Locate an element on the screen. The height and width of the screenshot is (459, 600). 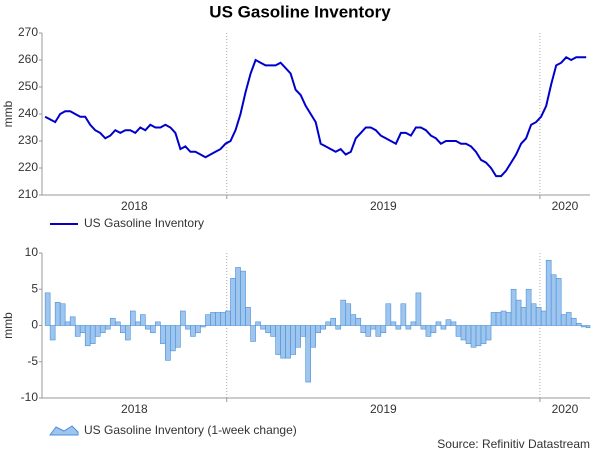
x-tick-label: 2019 is located at coordinates (383, 409).